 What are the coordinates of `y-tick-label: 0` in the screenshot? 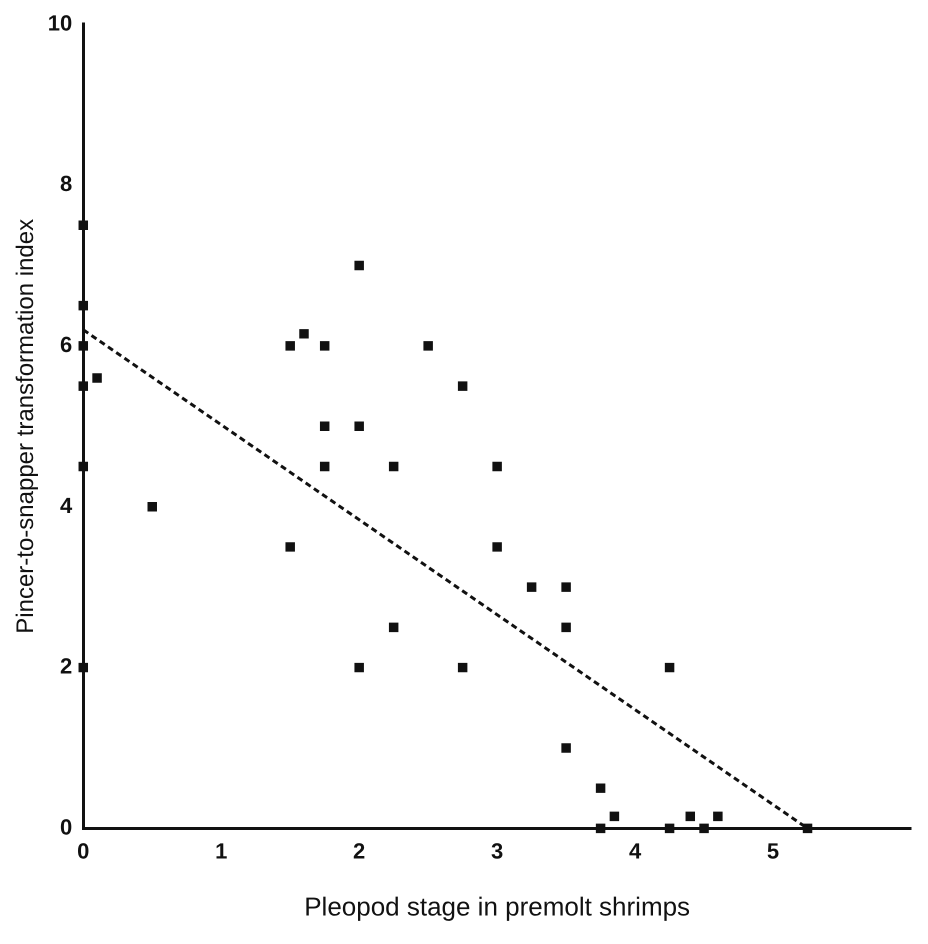 It's located at (66, 827).